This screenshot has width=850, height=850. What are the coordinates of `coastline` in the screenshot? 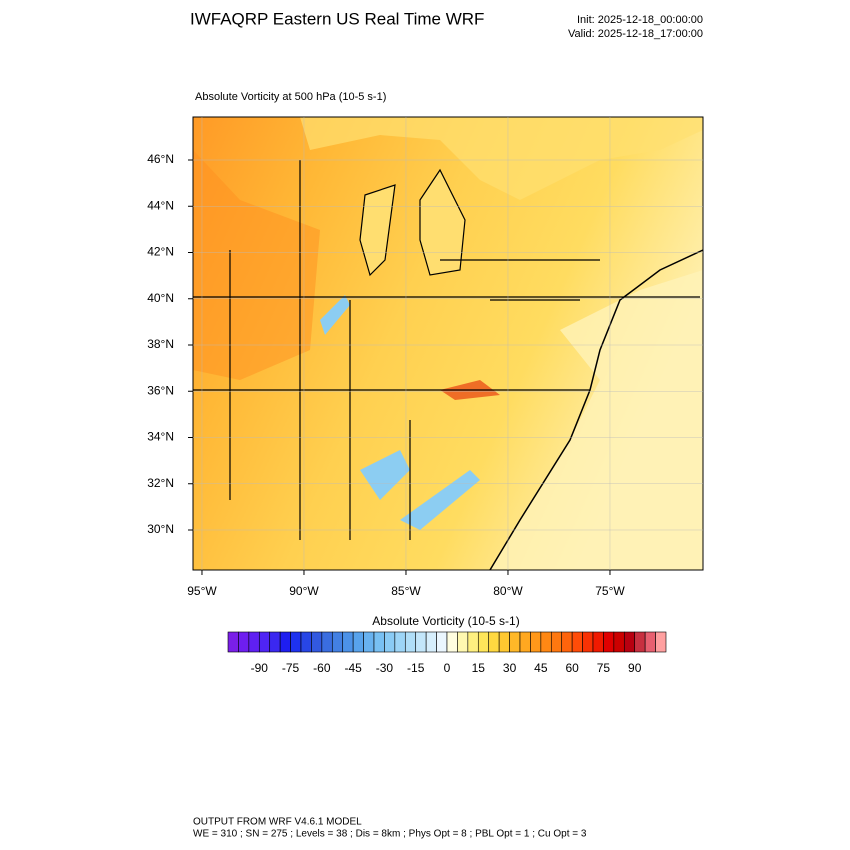 It's located at (596, 410).